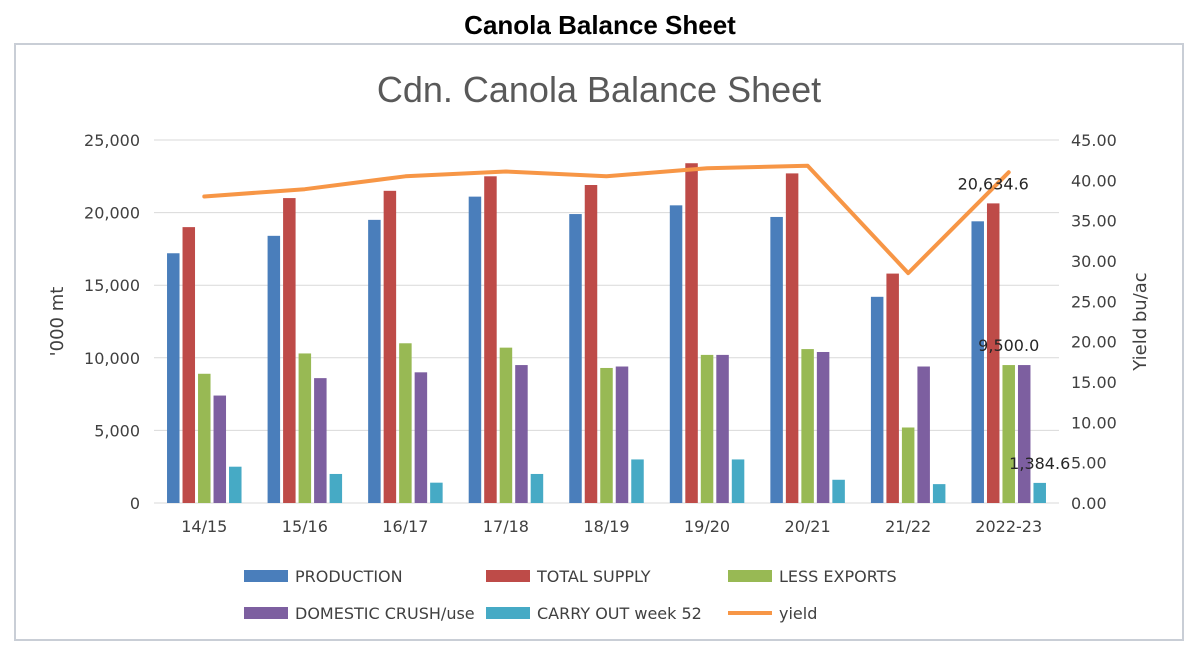 The height and width of the screenshot is (660, 1200). Describe the element at coordinates (838, 576) in the screenshot. I see `legend-label: LESS EXPORTS` at that location.